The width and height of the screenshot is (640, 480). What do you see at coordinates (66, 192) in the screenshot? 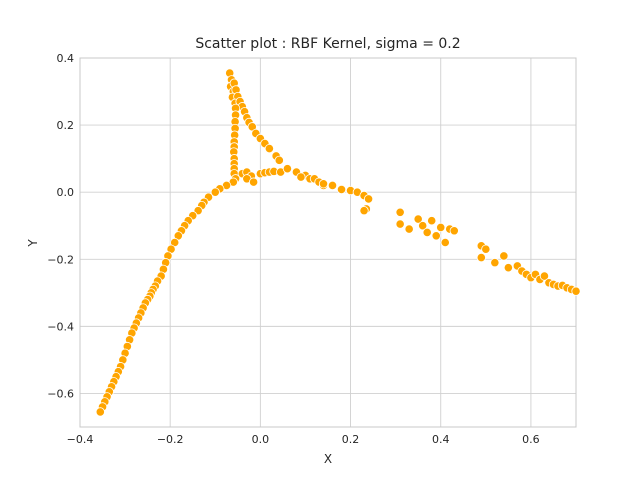
I see `y-tick-label: 0.0` at bounding box center [66, 192].